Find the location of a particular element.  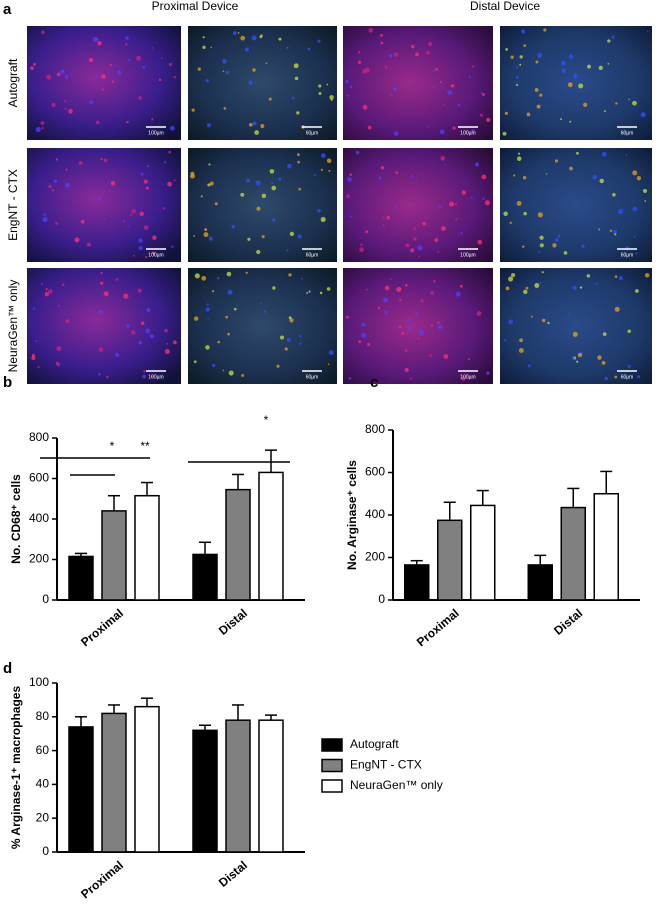

column-header: Proximal Device is located at coordinates (195, 6).